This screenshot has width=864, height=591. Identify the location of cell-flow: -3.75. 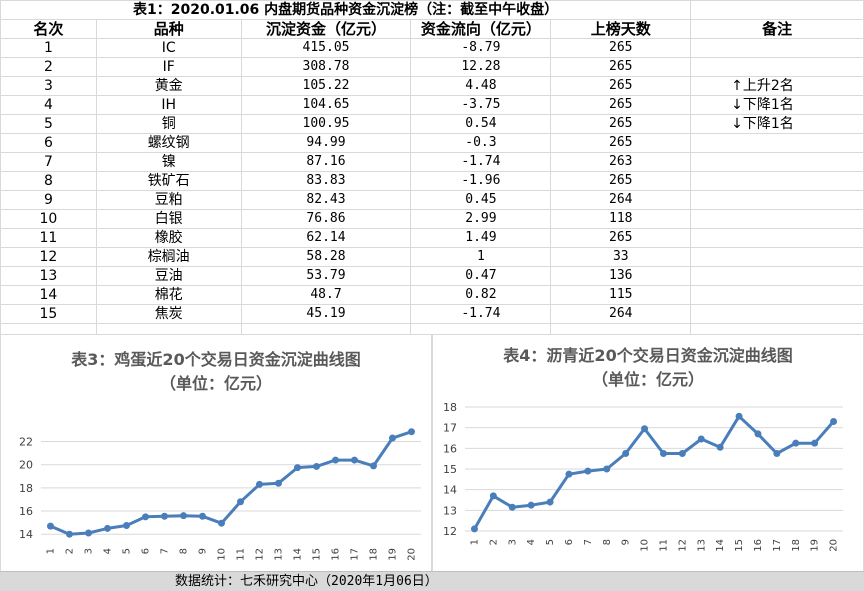
(481, 105).